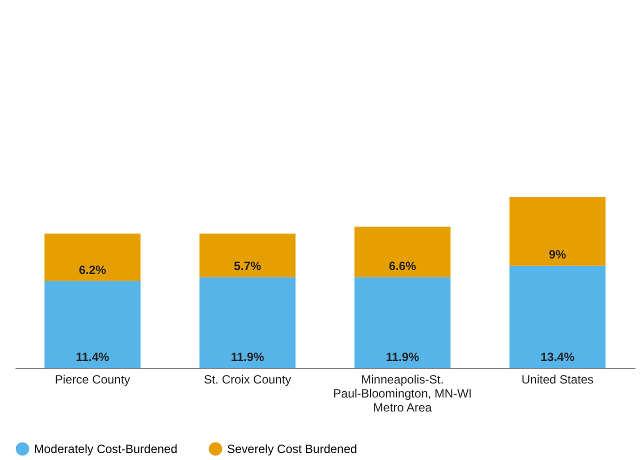  What do you see at coordinates (557, 255) in the screenshot?
I see `data-label: 9%` at bounding box center [557, 255].